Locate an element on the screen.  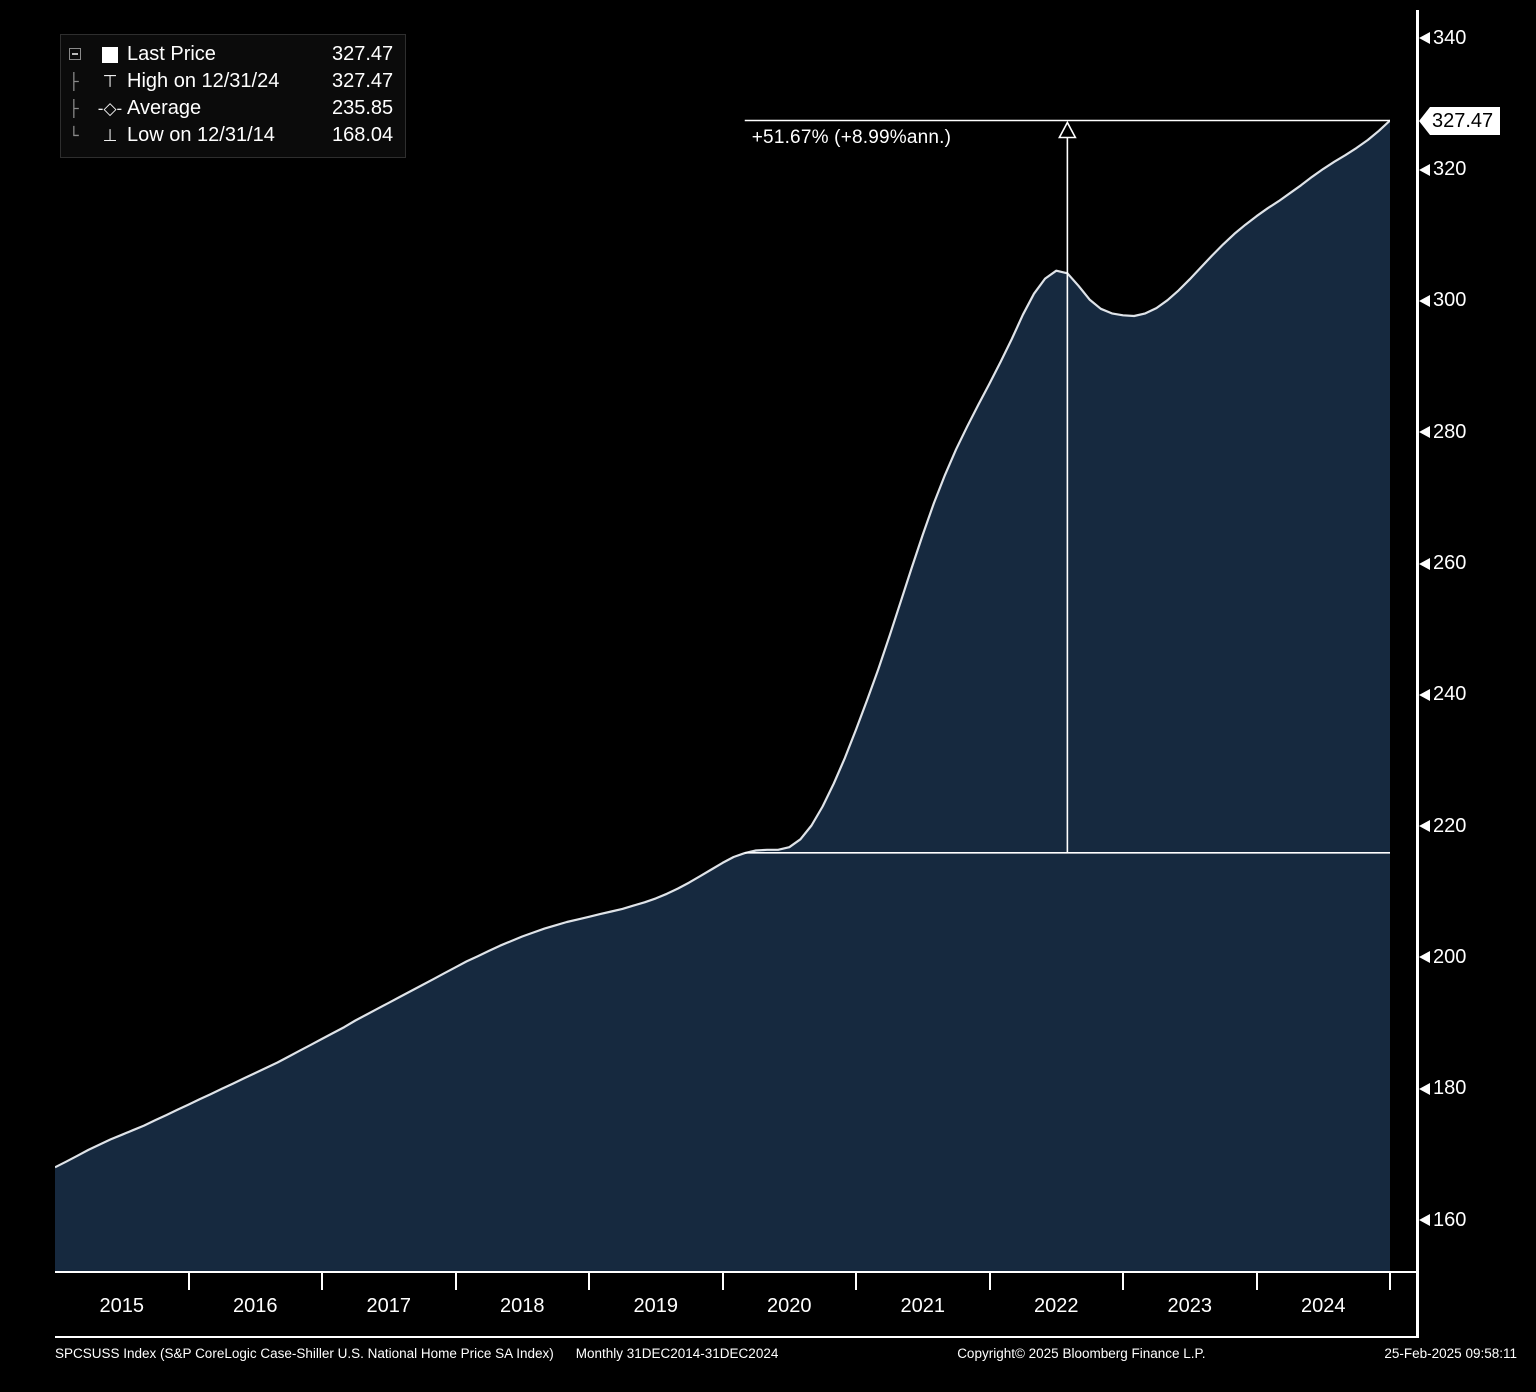
x-axis-year-label: 2015 is located at coordinates (122, 1306).